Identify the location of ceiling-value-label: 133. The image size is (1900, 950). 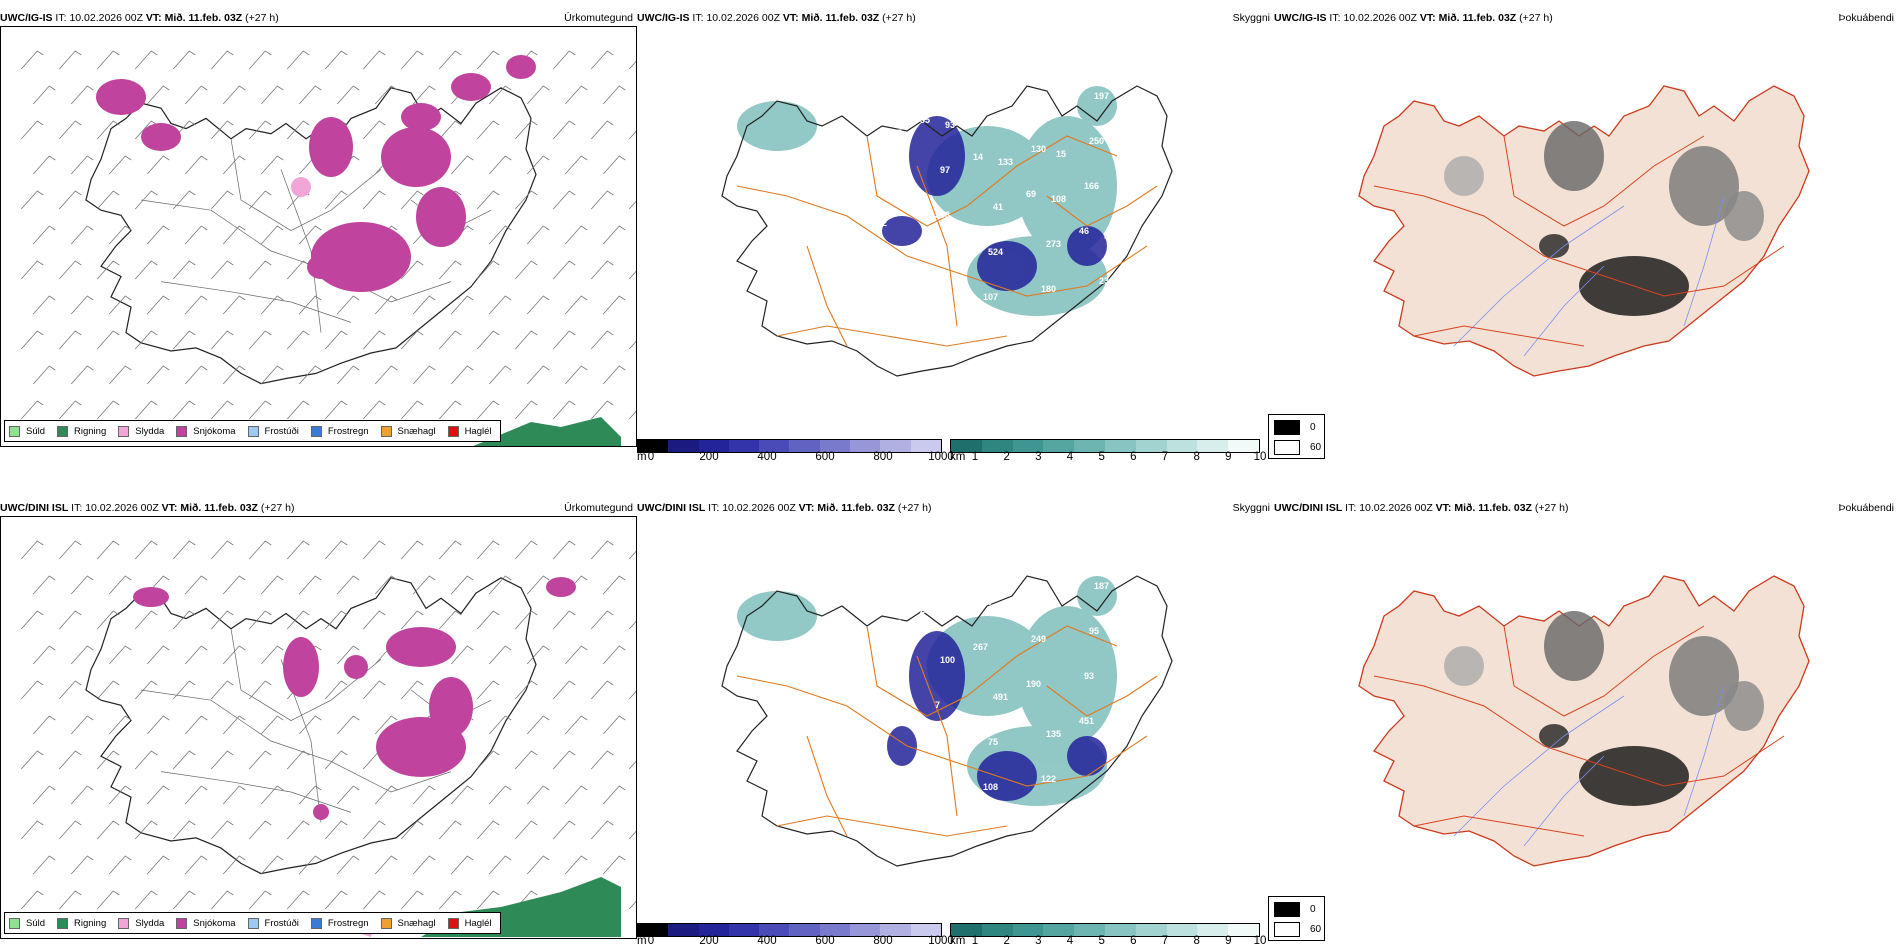
(1005, 162).